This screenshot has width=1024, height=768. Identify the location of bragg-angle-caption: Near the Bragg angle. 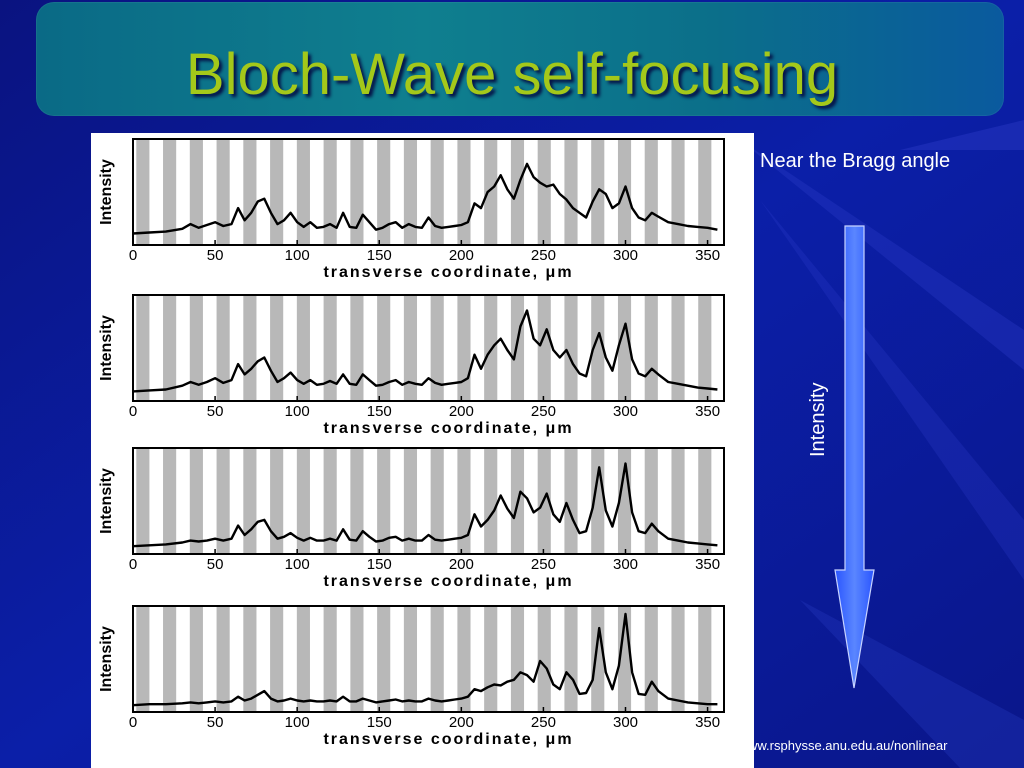
(855, 161).